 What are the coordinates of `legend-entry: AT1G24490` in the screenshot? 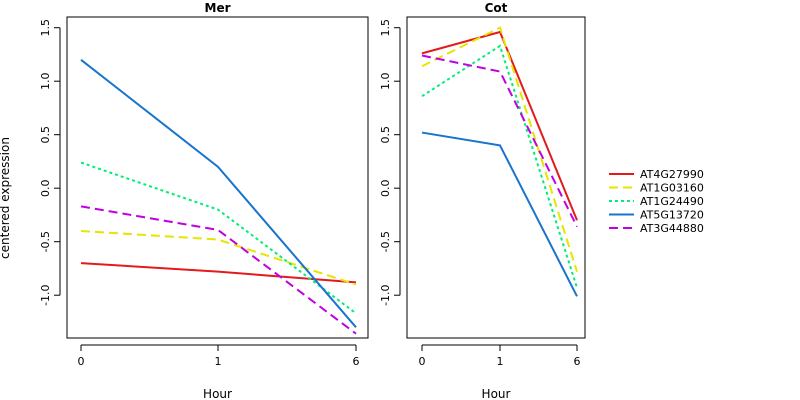 It's located at (672, 201).